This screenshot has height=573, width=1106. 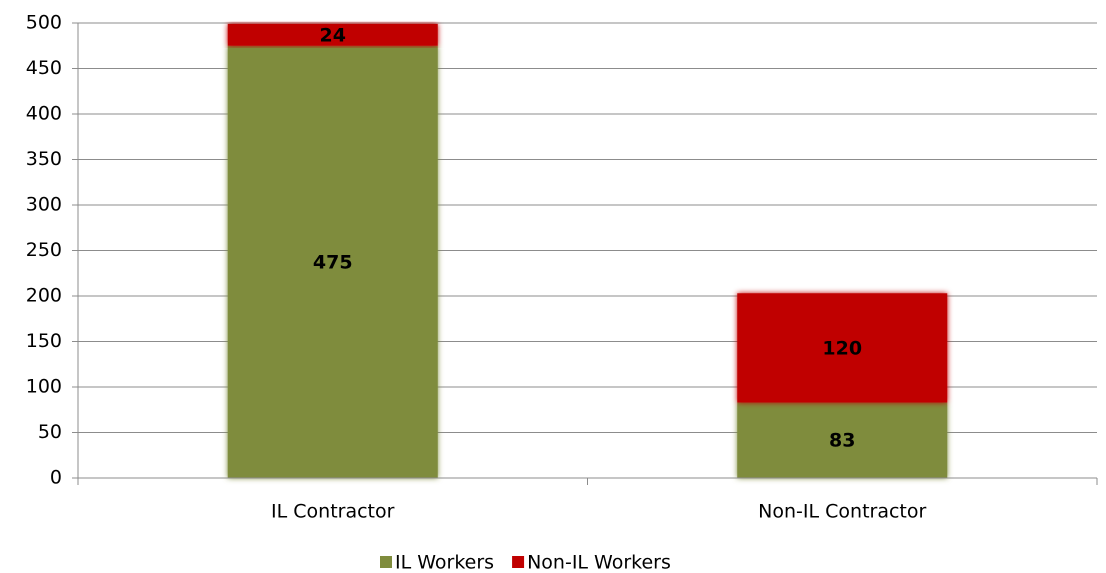 I want to click on x-tick-label: IL Contractor, so click(x=333, y=512).